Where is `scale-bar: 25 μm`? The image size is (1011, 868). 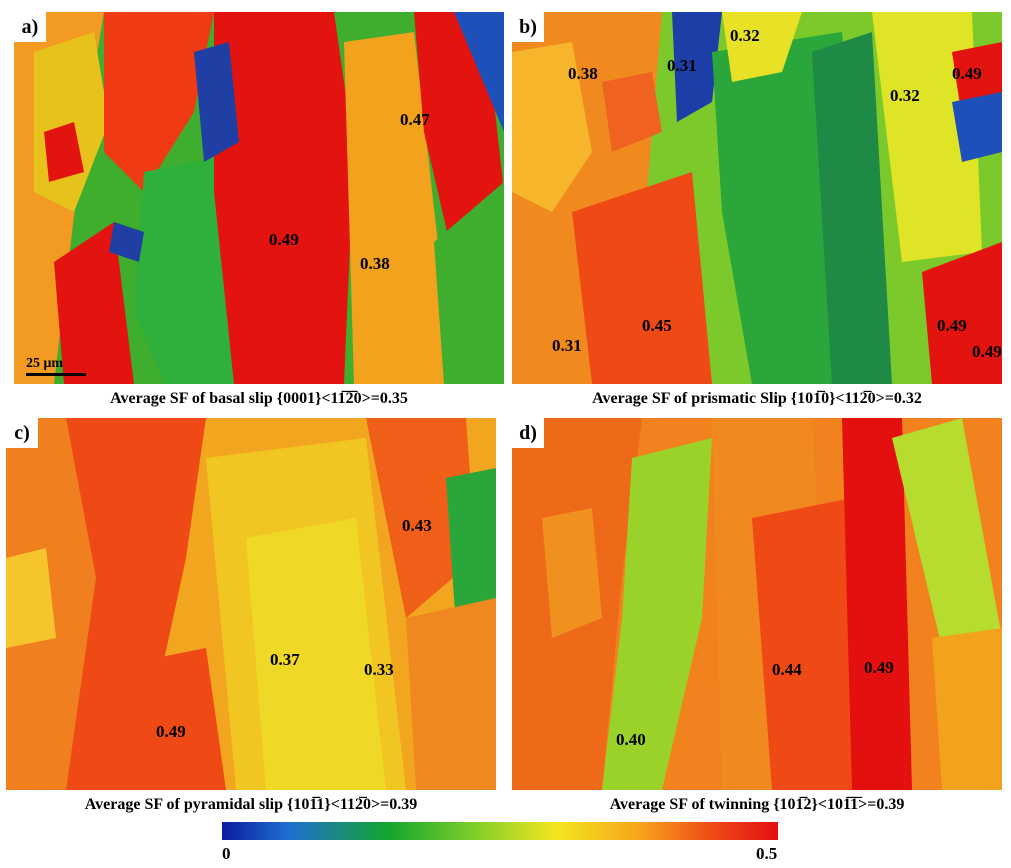 scale-bar: 25 μm is located at coordinates (56, 366).